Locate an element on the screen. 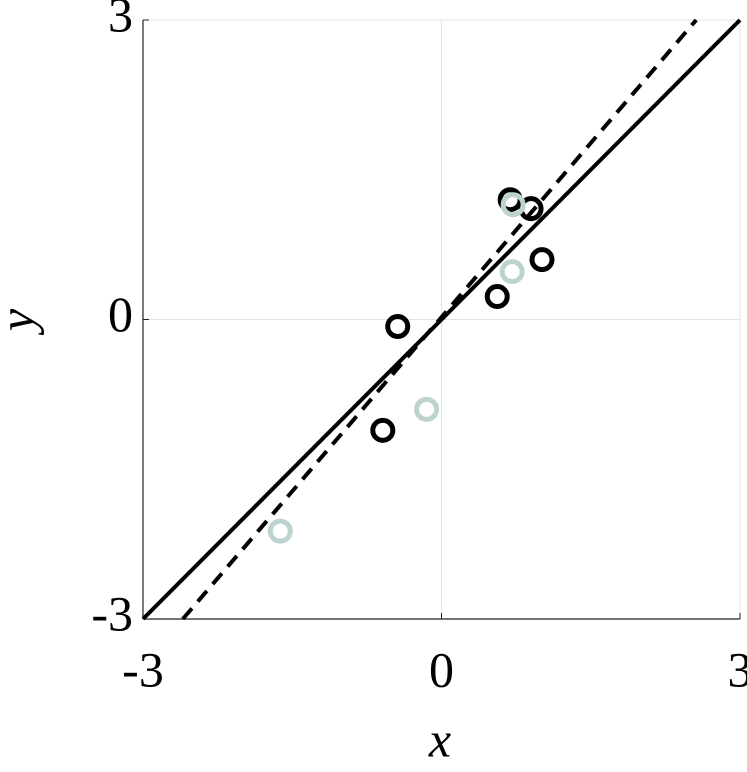 The image size is (747, 772). x-tick-label: 3 is located at coordinates (737, 669).